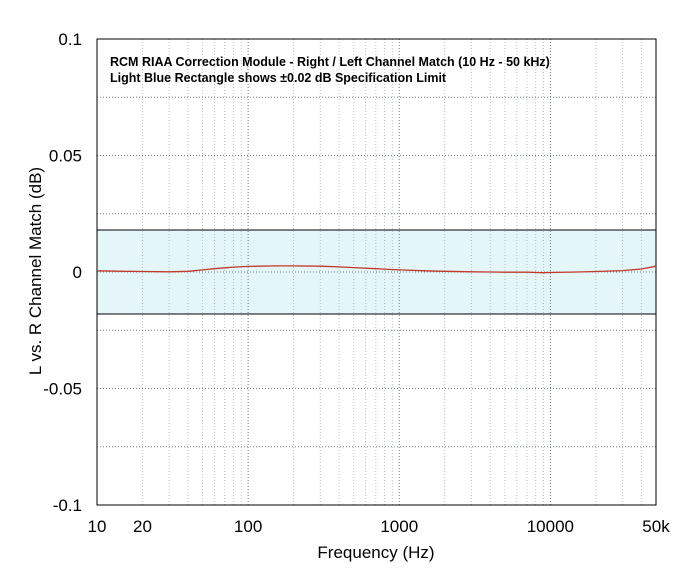 Image resolution: width=698 pixels, height=574 pixels. Describe the element at coordinates (35, 271) in the screenshot. I see `y-axis-label: L vs. R Channel Match (dB)` at that location.